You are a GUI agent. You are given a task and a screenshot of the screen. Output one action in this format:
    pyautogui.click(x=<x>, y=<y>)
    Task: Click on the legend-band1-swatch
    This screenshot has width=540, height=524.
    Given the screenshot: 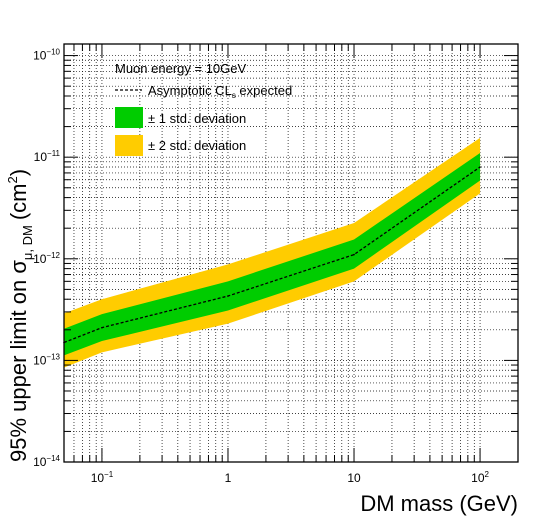 What is the action you would take?
    pyautogui.click(x=129, y=117)
    